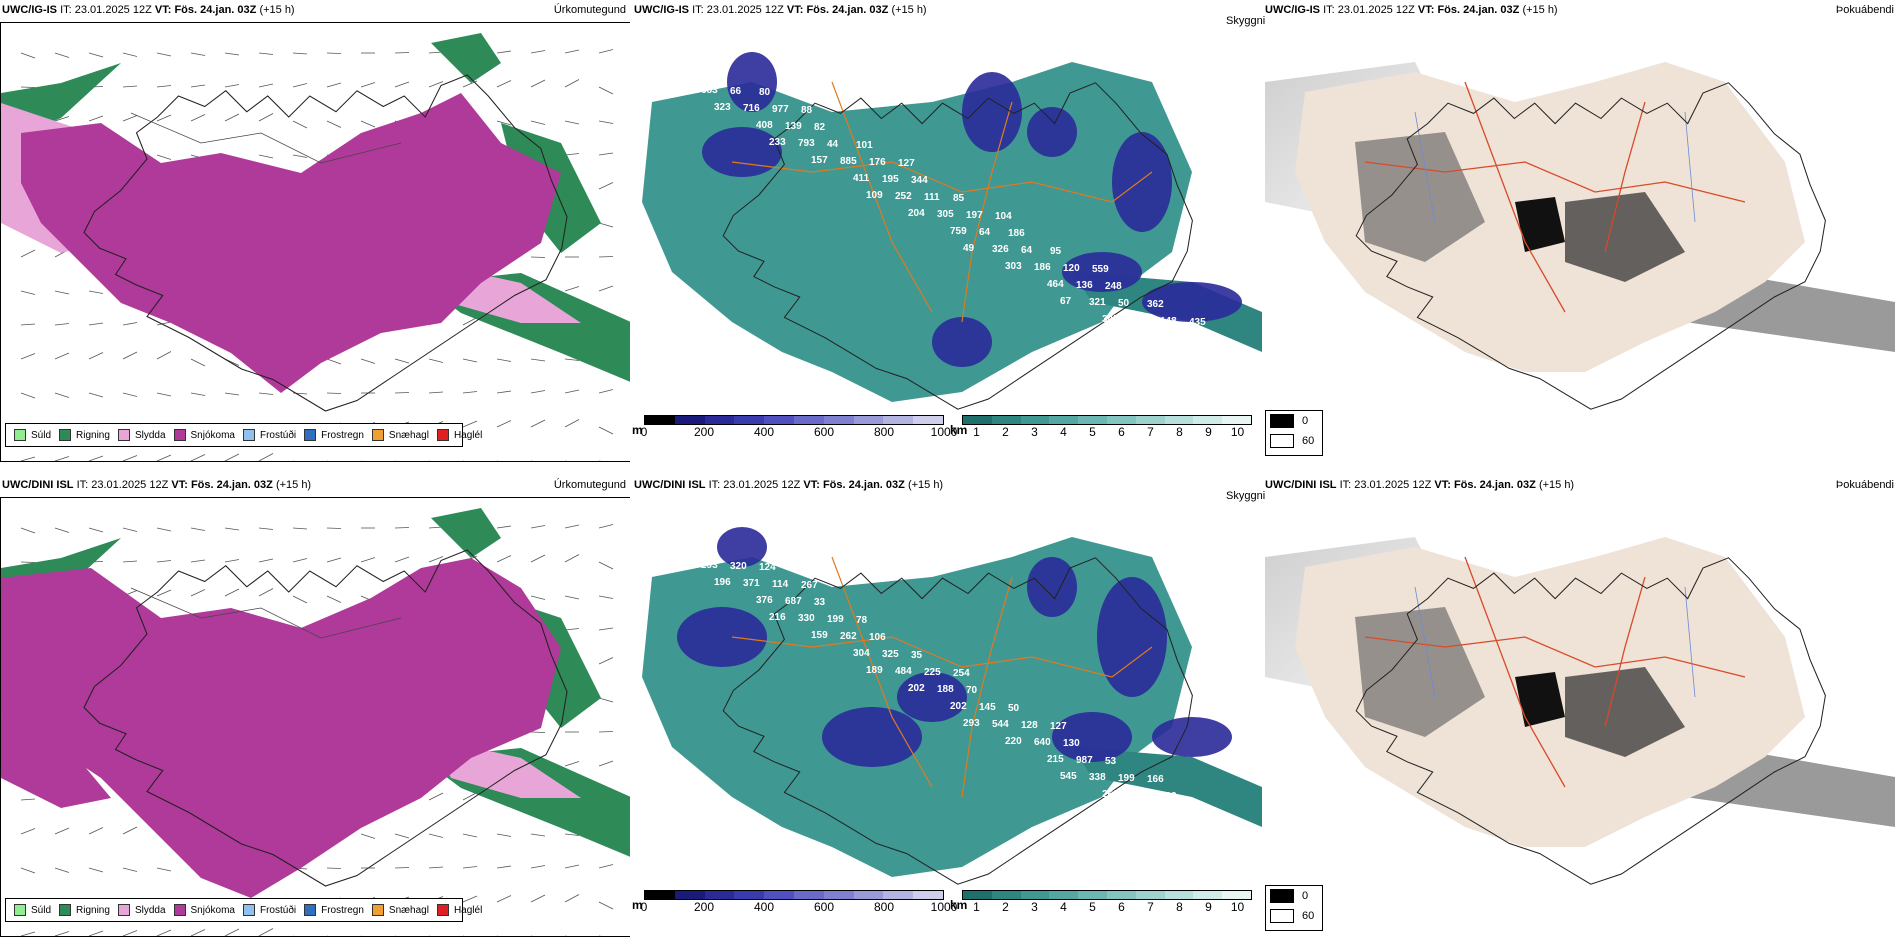 The image size is (1900, 950). I want to click on cloud-base-label: 799, so click(712, 357).